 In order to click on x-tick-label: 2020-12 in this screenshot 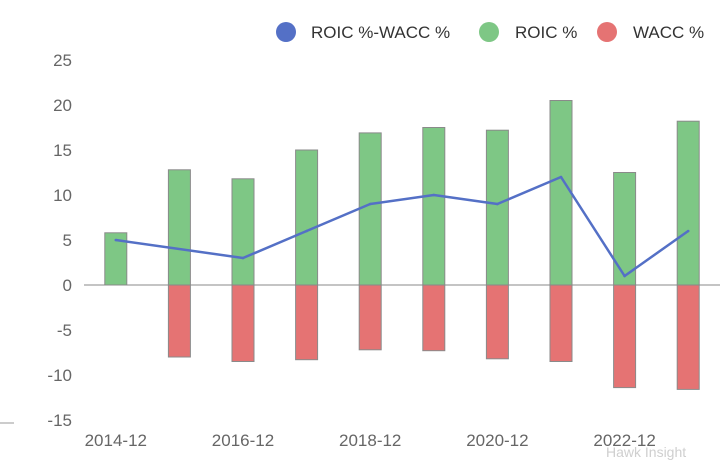, I will do `click(497, 440)`.